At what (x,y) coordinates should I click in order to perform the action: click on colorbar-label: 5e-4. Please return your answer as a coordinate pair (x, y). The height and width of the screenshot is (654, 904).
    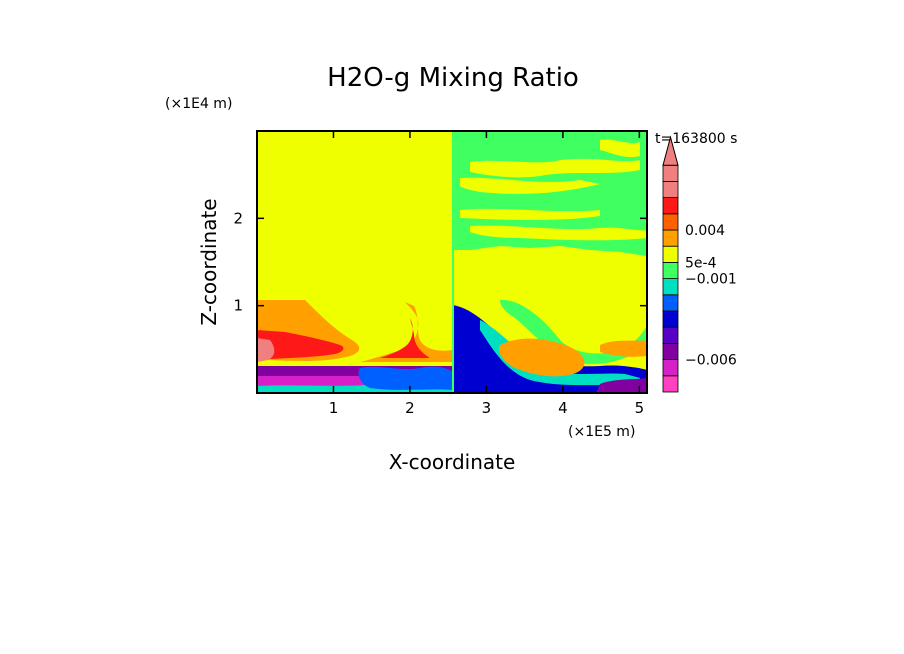
    Looking at the image, I should click on (701, 263).